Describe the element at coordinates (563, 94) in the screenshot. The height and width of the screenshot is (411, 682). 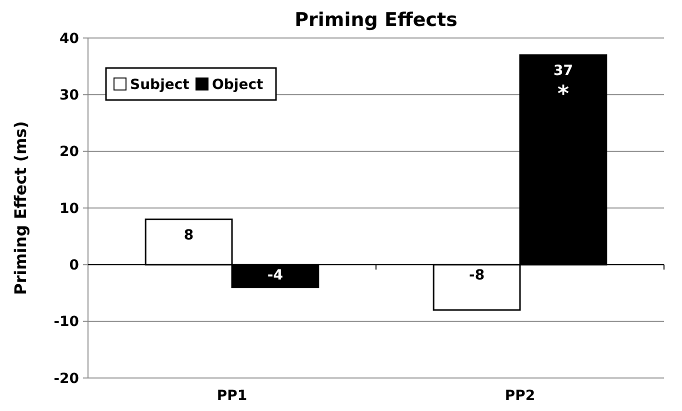
I see `annotation: *` at that location.